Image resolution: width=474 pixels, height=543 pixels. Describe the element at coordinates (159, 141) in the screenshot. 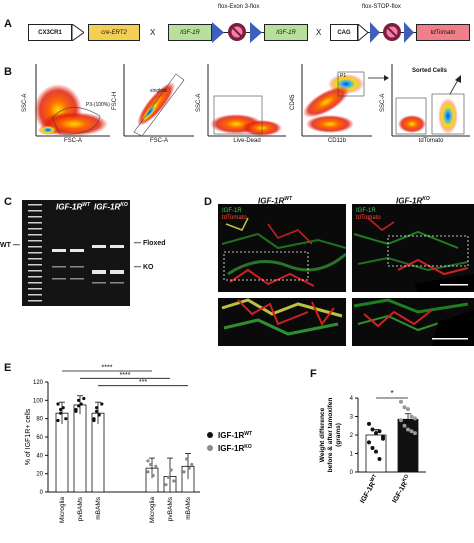

I see `facs-xlabel-2: FSC-A` at that location.